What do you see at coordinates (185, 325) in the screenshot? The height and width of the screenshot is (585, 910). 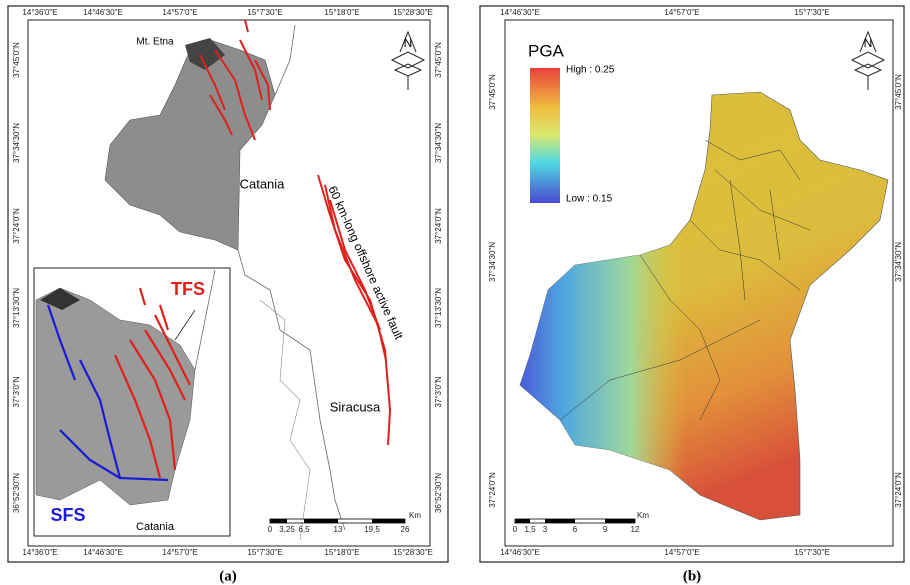 I see `leader-line` at bounding box center [185, 325].